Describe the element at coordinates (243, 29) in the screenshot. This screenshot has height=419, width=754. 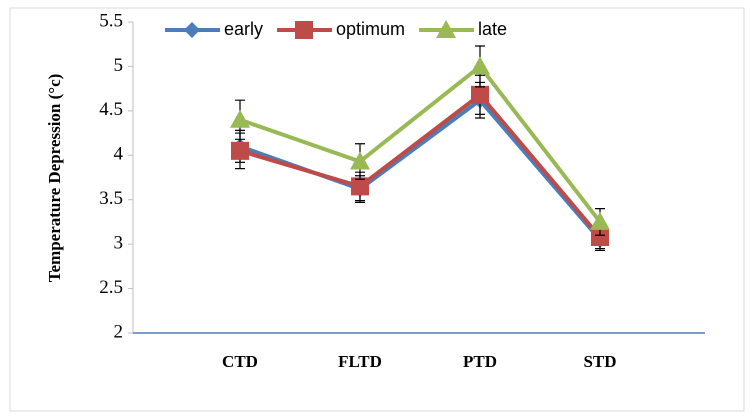
I see `legend-label: early` at that location.